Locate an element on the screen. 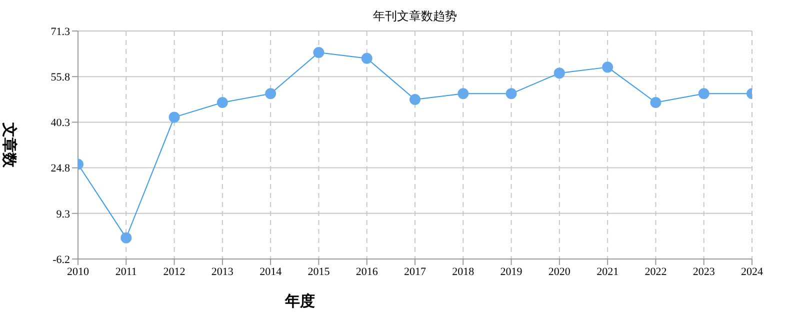  chart-title: 年刊文章数趋势 is located at coordinates (415, 16).